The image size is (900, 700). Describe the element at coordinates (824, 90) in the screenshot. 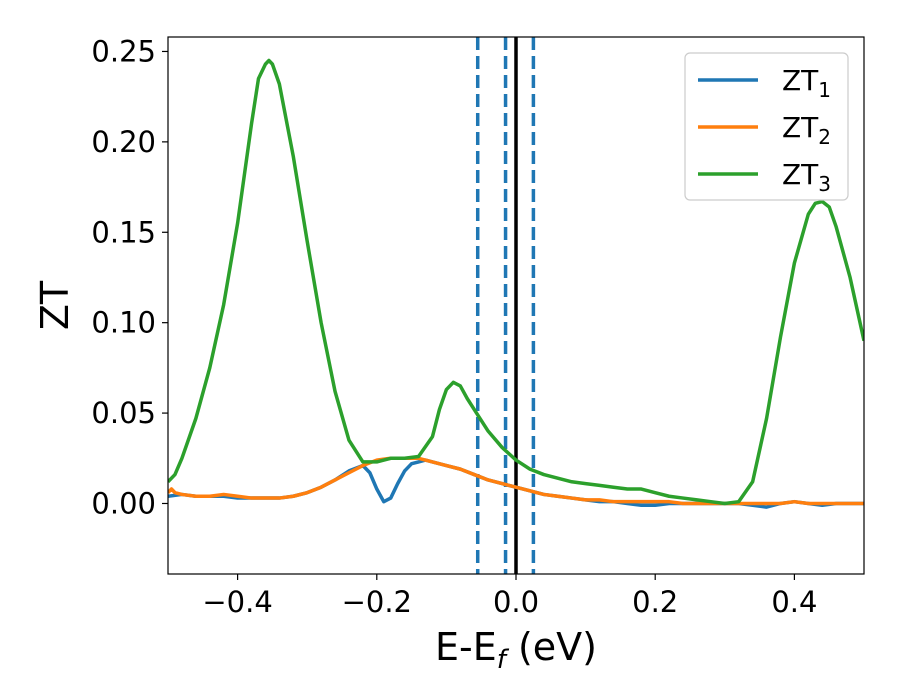

I see `legend-label-subscript: 1` at that location.